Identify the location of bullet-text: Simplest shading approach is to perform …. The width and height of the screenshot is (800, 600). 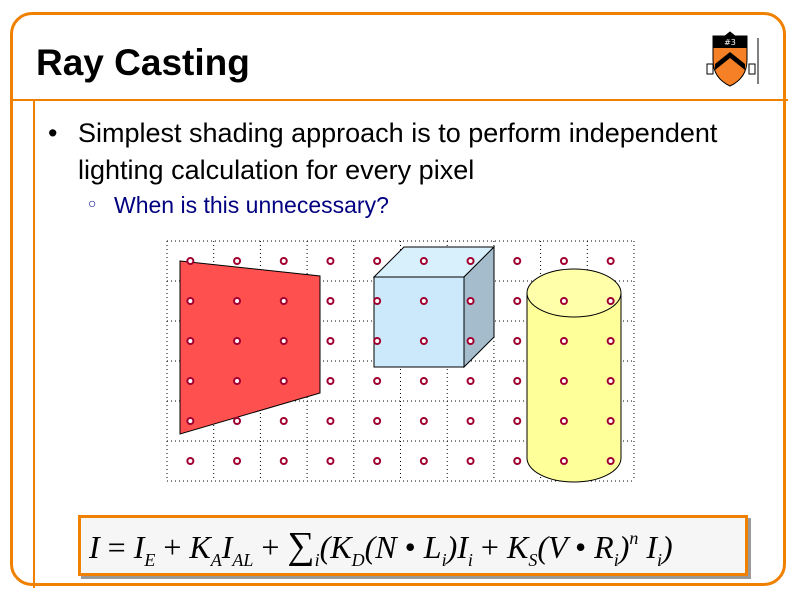
(398, 151).